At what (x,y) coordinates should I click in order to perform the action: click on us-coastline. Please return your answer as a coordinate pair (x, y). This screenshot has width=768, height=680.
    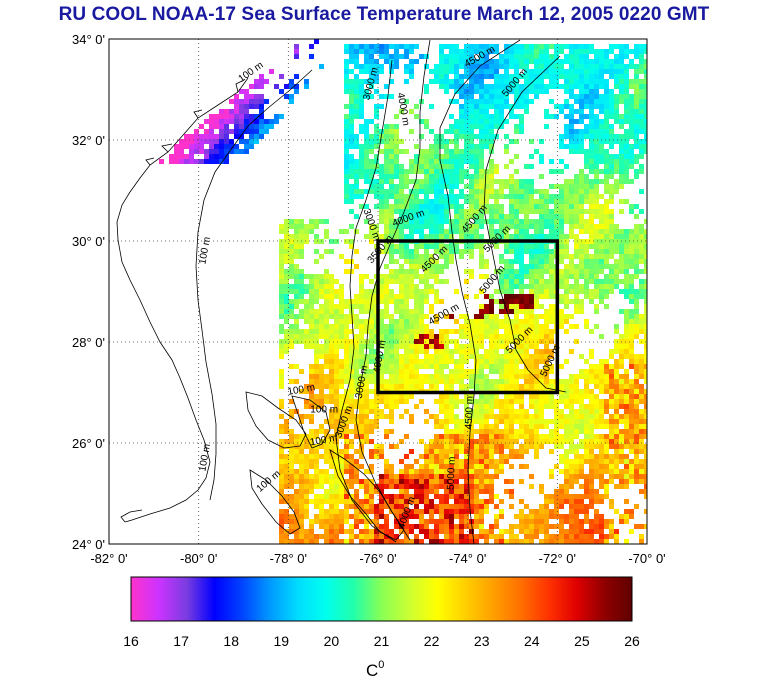
    Looking at the image, I should click on (182, 300).